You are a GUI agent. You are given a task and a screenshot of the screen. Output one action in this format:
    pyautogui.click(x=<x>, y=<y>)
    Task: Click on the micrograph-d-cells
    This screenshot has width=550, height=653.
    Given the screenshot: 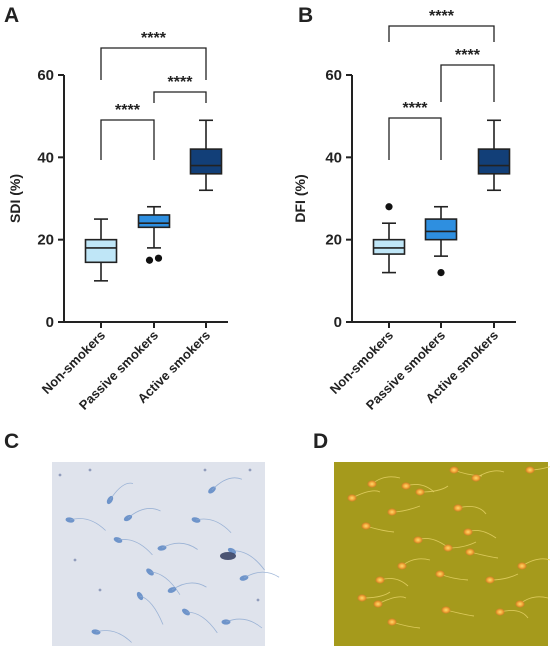 What is the action you would take?
    pyautogui.click(x=448, y=547)
    